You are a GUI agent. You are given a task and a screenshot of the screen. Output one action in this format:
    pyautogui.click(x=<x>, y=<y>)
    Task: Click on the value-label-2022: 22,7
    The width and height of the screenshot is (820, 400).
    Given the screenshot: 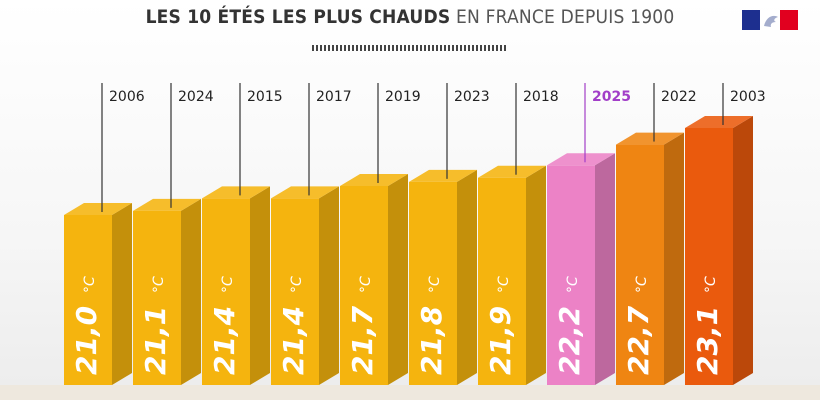 What is the action you would take?
    pyautogui.click(x=638, y=340)
    